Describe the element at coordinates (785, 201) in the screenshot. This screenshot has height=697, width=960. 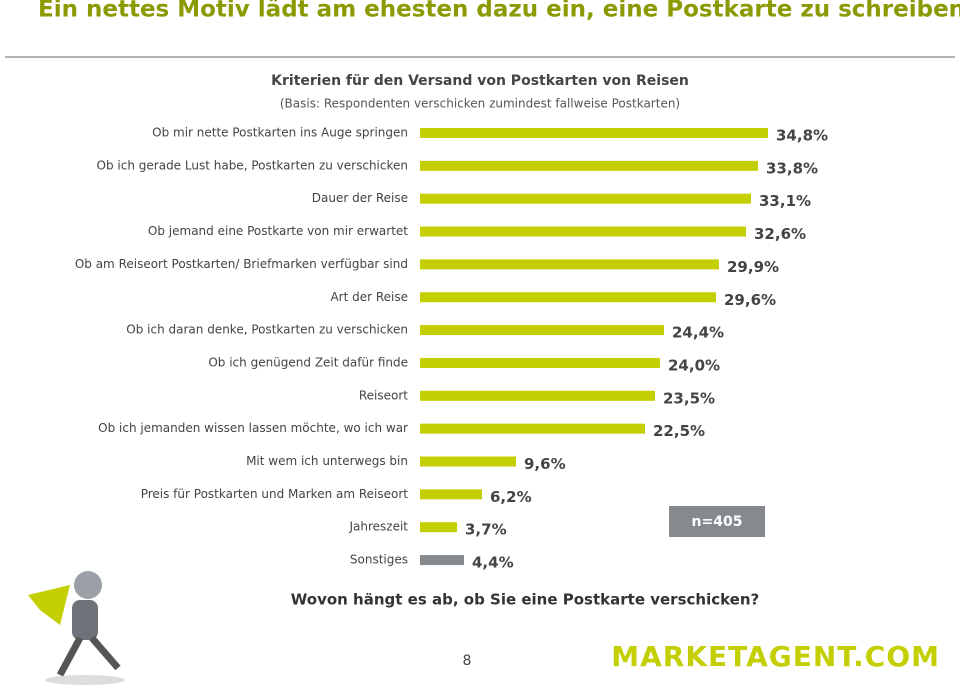
I see `value-label: 33,1%` at that location.